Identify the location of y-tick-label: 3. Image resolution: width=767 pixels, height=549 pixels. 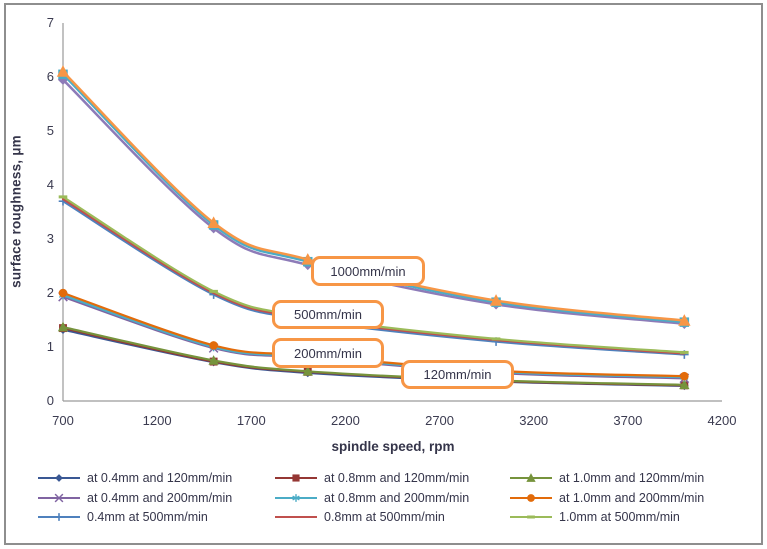
(50, 238).